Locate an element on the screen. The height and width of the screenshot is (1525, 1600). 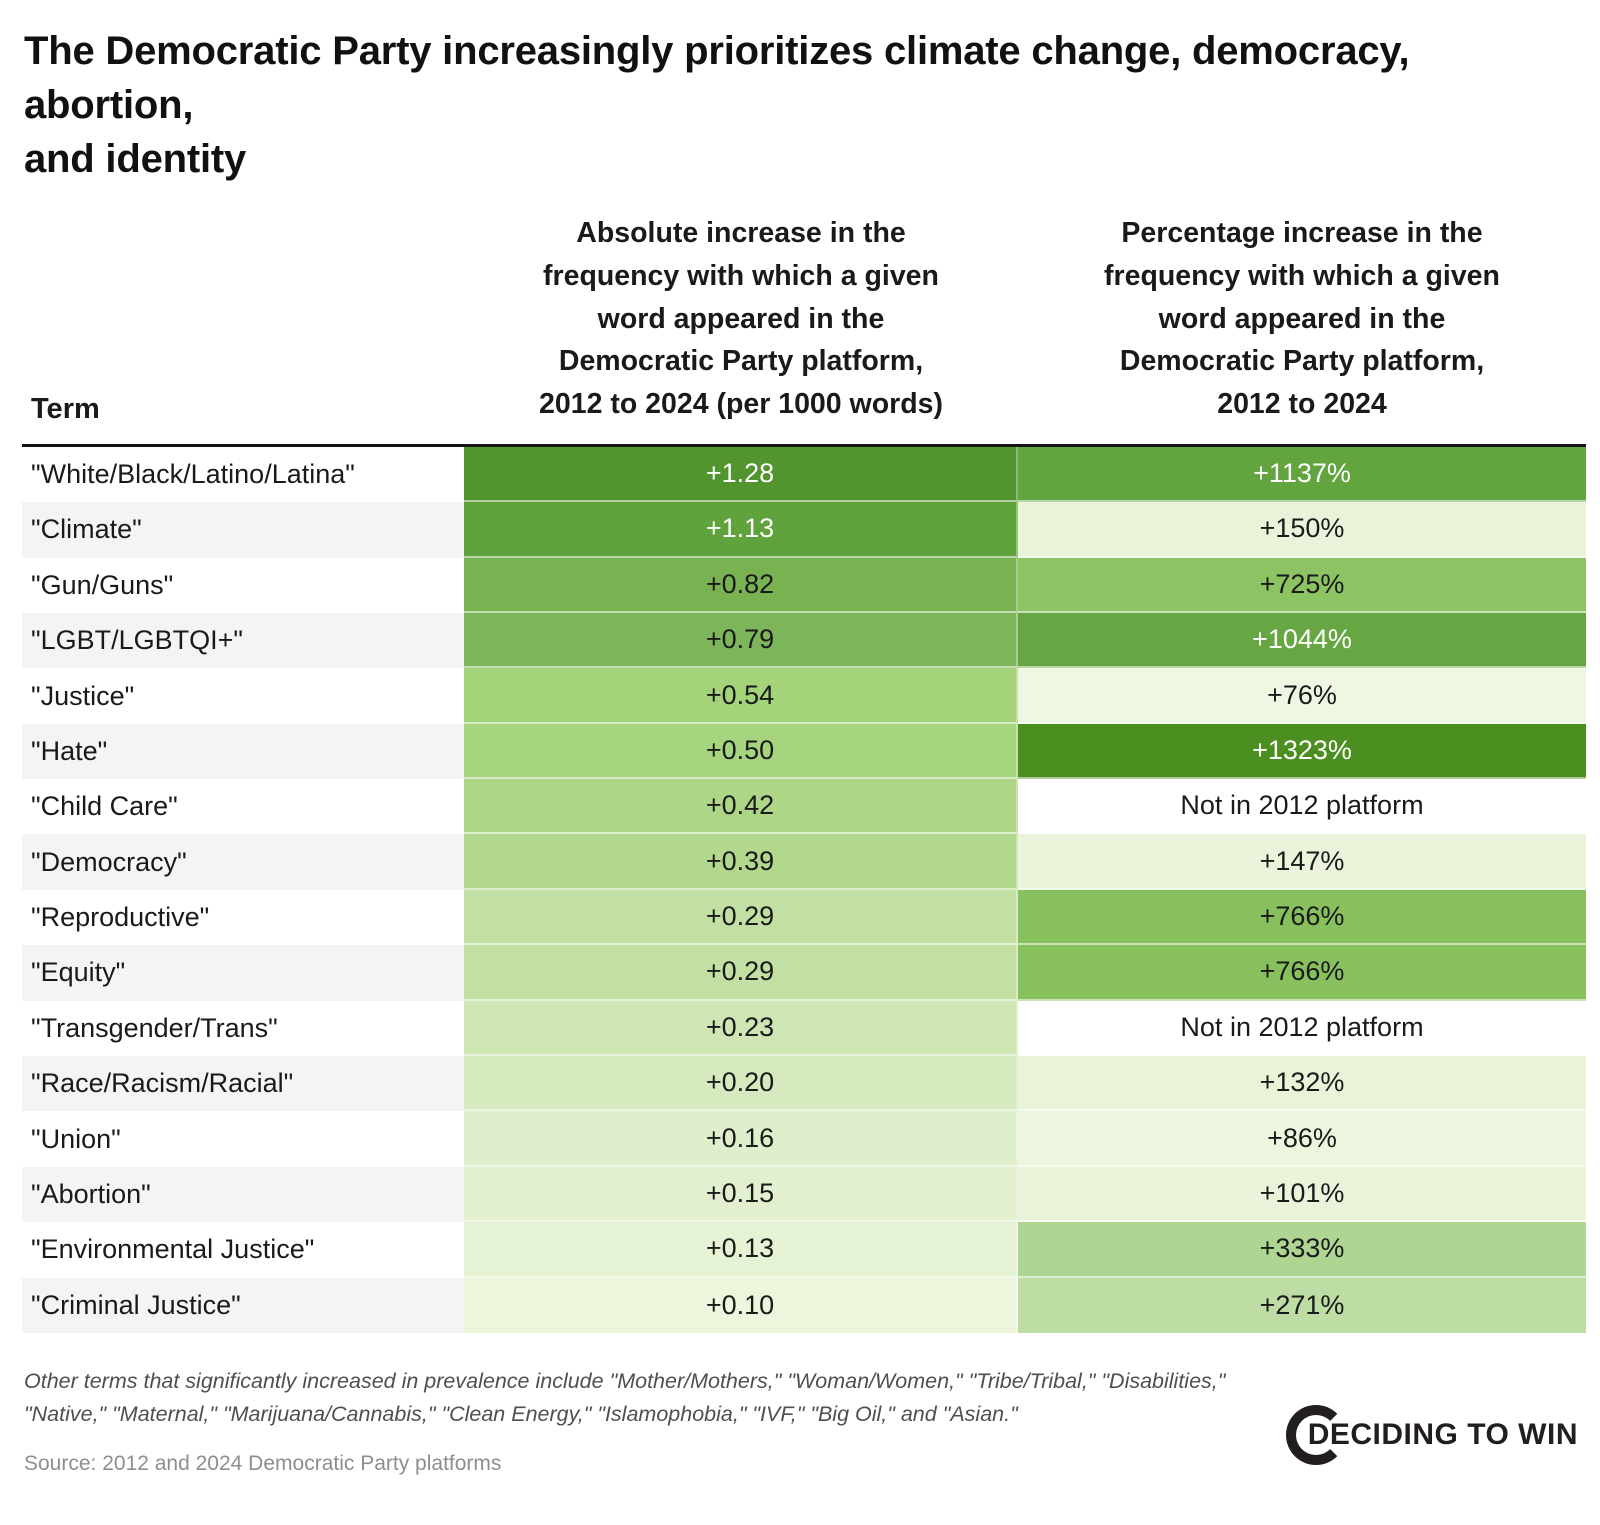
term-cell: "White/Black/Latino/Latina" is located at coordinates (243, 474).